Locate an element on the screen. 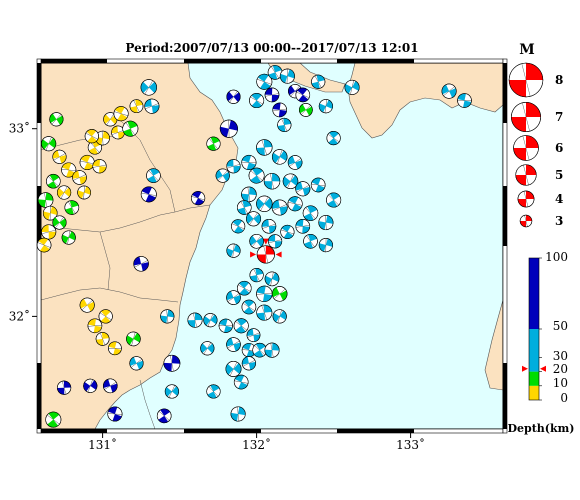 The height and width of the screenshot is (500, 580). lon-tick-label: 133˚ is located at coordinates (410, 444).